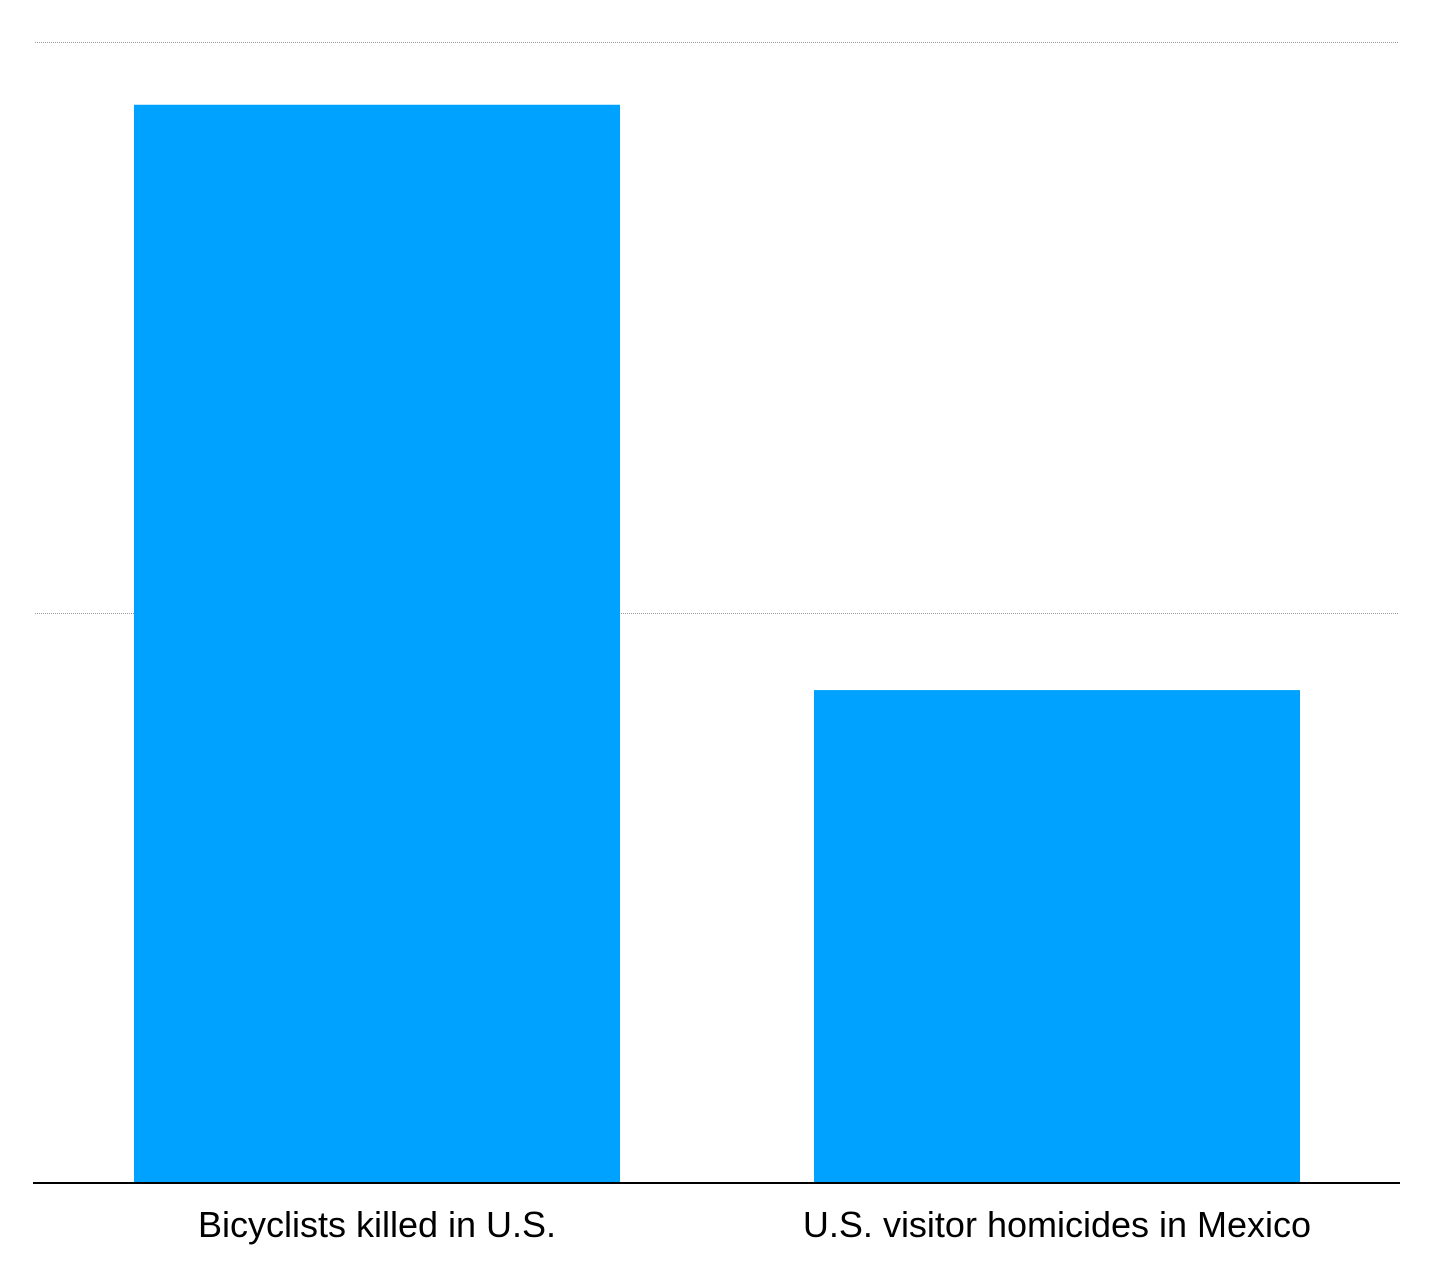 Image resolution: width=1450 pixels, height=1265 pixels. I want to click on category-label-0: Bicyclists killed in U.S., so click(377, 1224).